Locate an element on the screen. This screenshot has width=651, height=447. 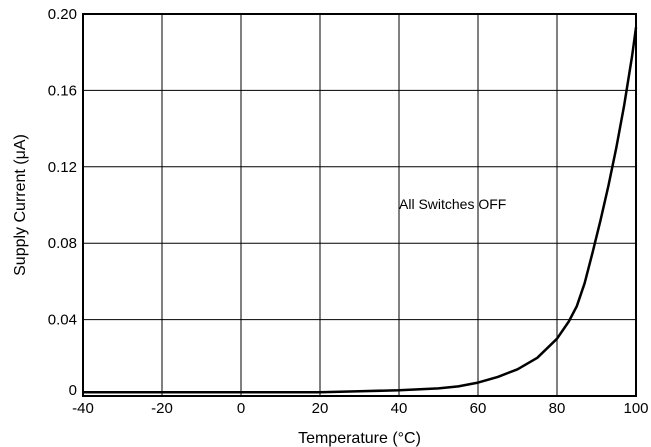
x-tick-label: -40 is located at coordinates (83, 408).